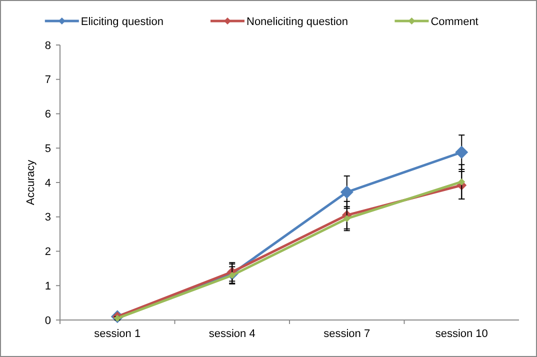 The height and width of the screenshot is (357, 537). I want to click on y-tick-label: 3, so click(47, 218).